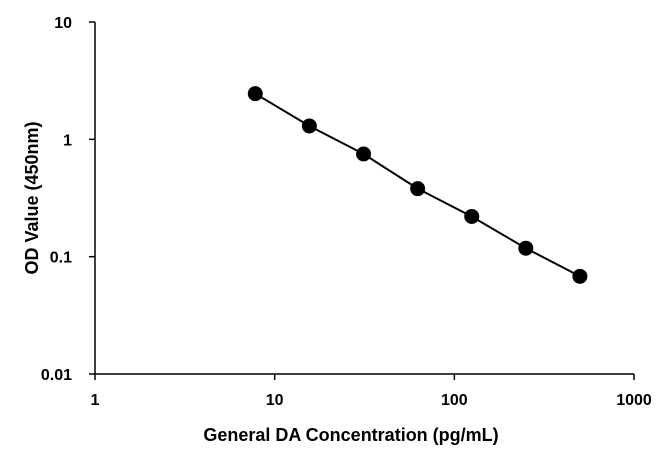 This screenshot has width=668, height=454. What do you see at coordinates (67, 140) in the screenshot?
I see `y-tick-label: 1` at bounding box center [67, 140].